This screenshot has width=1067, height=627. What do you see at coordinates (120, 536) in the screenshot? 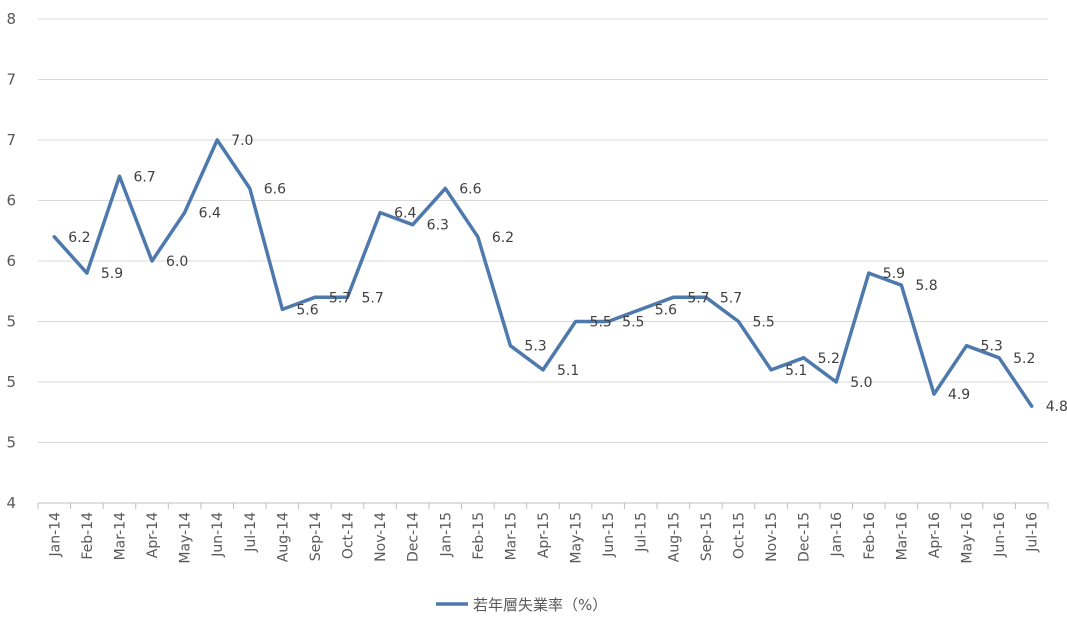
I see `x-tick-label: Mar-14` at bounding box center [120, 536].